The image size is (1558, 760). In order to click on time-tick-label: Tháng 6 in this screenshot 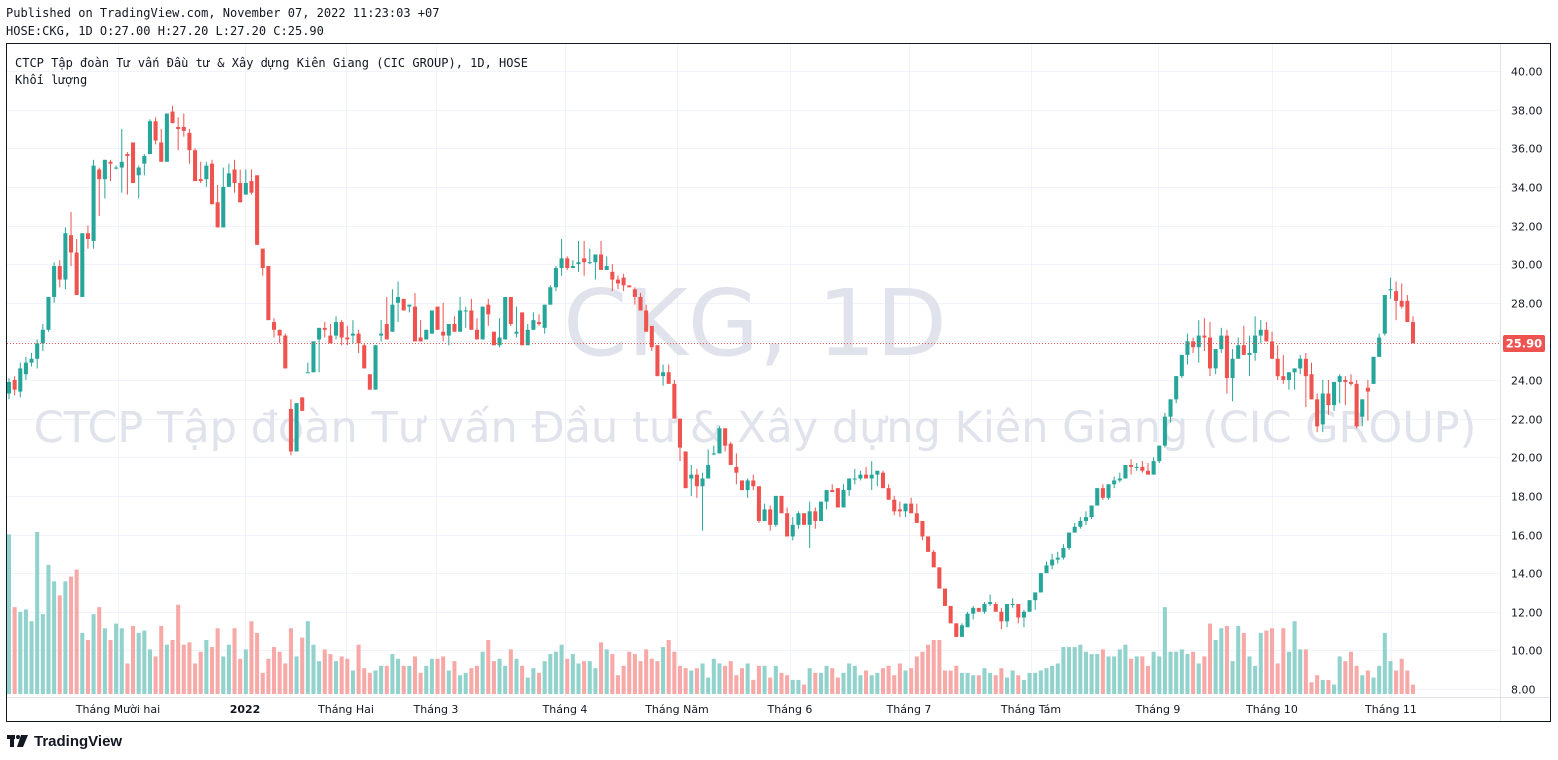, I will do `click(790, 709)`.